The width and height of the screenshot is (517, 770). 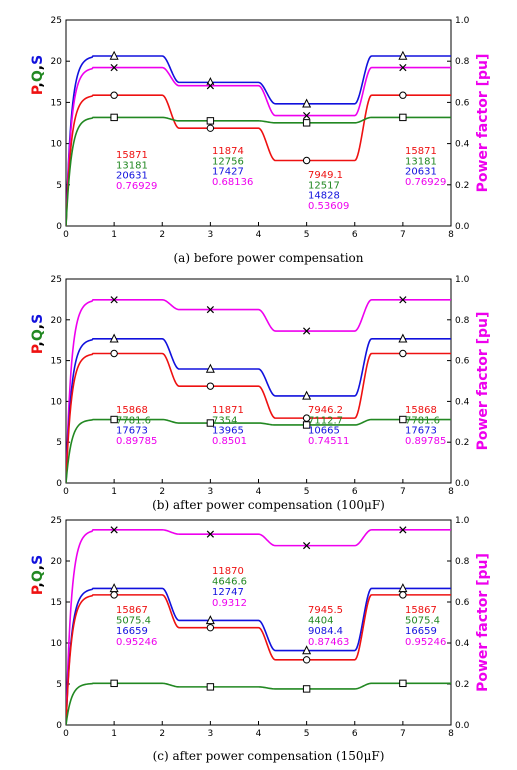 I want to click on y-tick-label: 25, so click(x=56, y=21).